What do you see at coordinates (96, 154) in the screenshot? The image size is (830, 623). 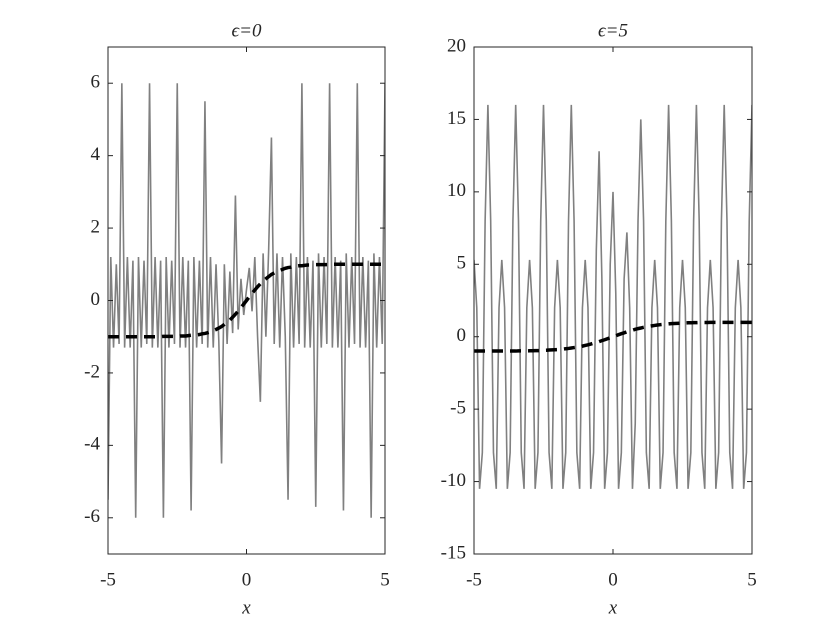 I see `y-tick-label: 4` at bounding box center [96, 154].